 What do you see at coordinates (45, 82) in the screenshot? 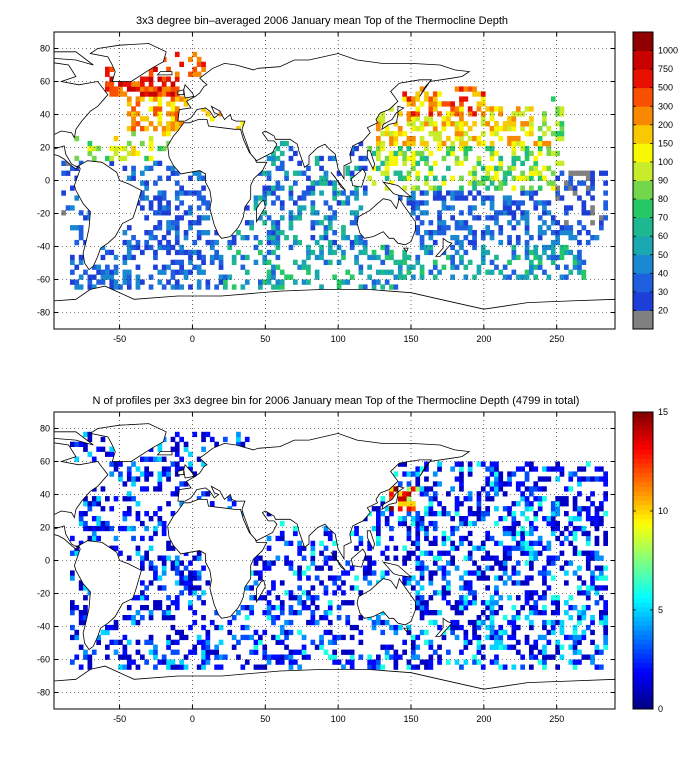
I see `depth-map-y-tick-label: 60` at bounding box center [45, 82].